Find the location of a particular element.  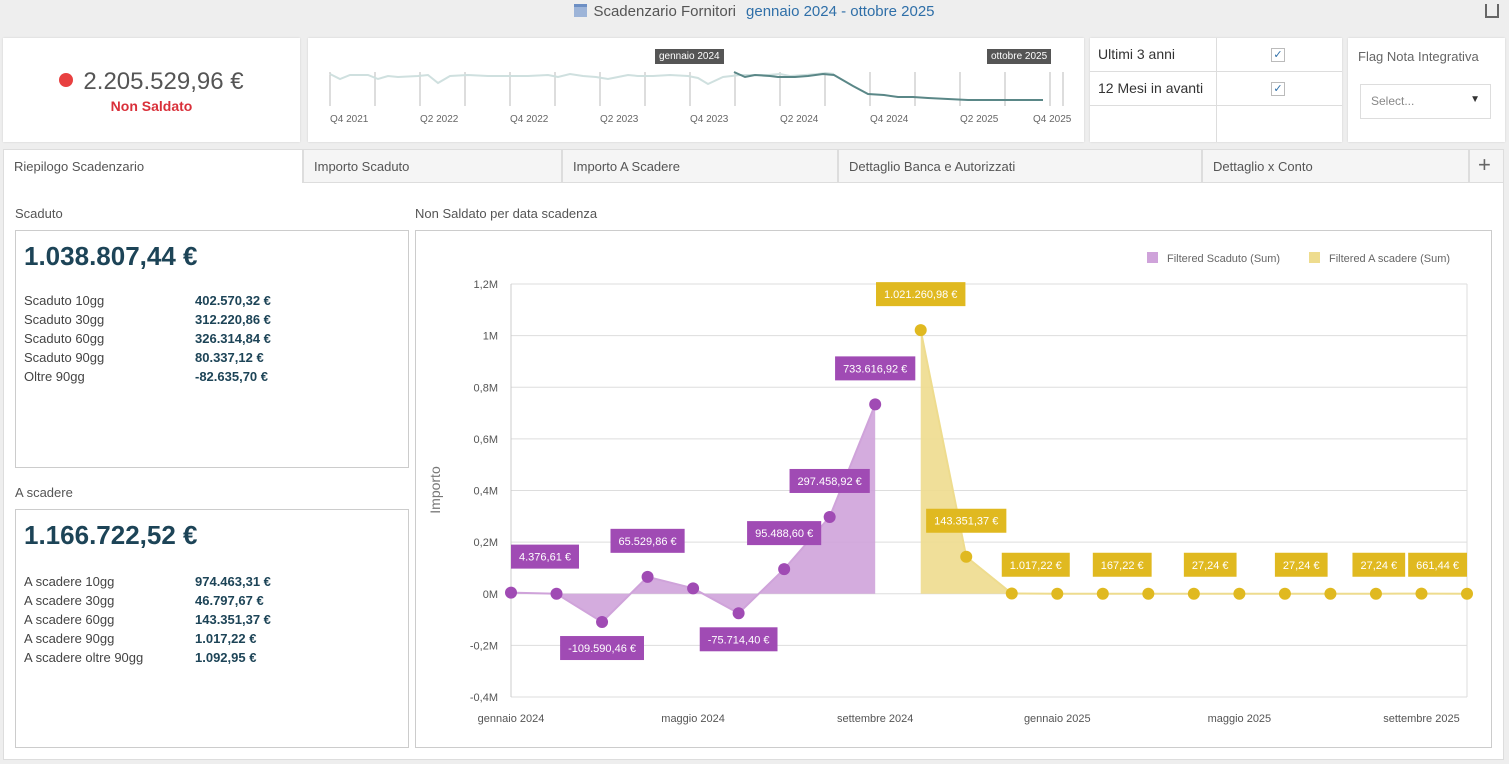

timeline-tick: Q4 2024 is located at coordinates (889, 119).